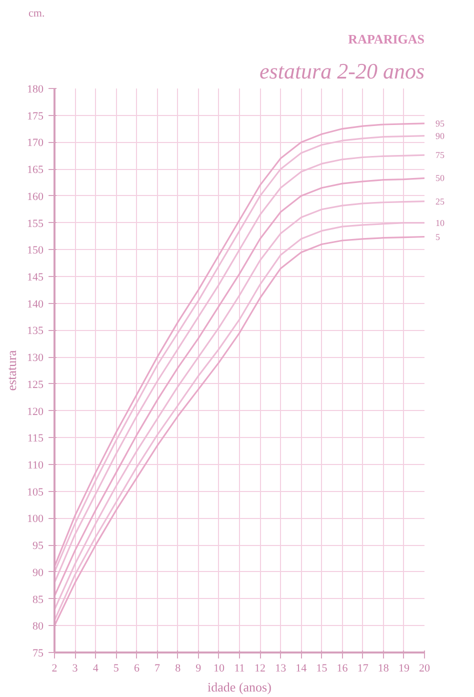 Image resolution: width=474 pixels, height=697 pixels. I want to click on y-tick-label: 145, so click(35, 278).